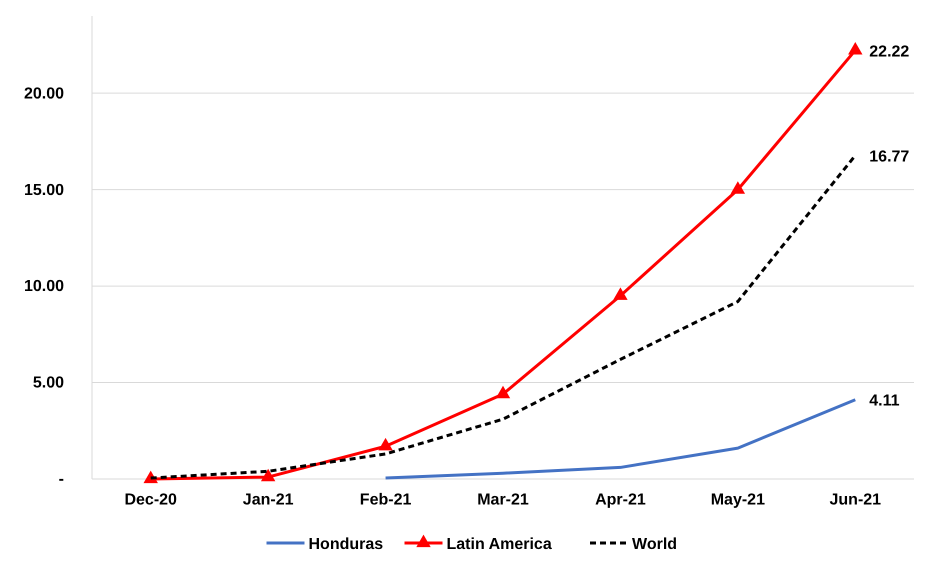 Image resolution: width=926 pixels, height=567 pixels. What do you see at coordinates (499, 544) in the screenshot?
I see `legend-label: Latin America` at bounding box center [499, 544].